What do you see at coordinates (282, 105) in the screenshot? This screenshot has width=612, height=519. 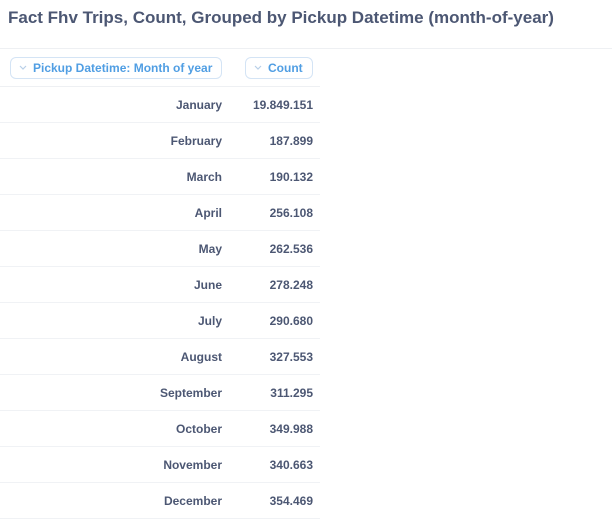 I see `count-cell: 19.849.151` at bounding box center [282, 105].